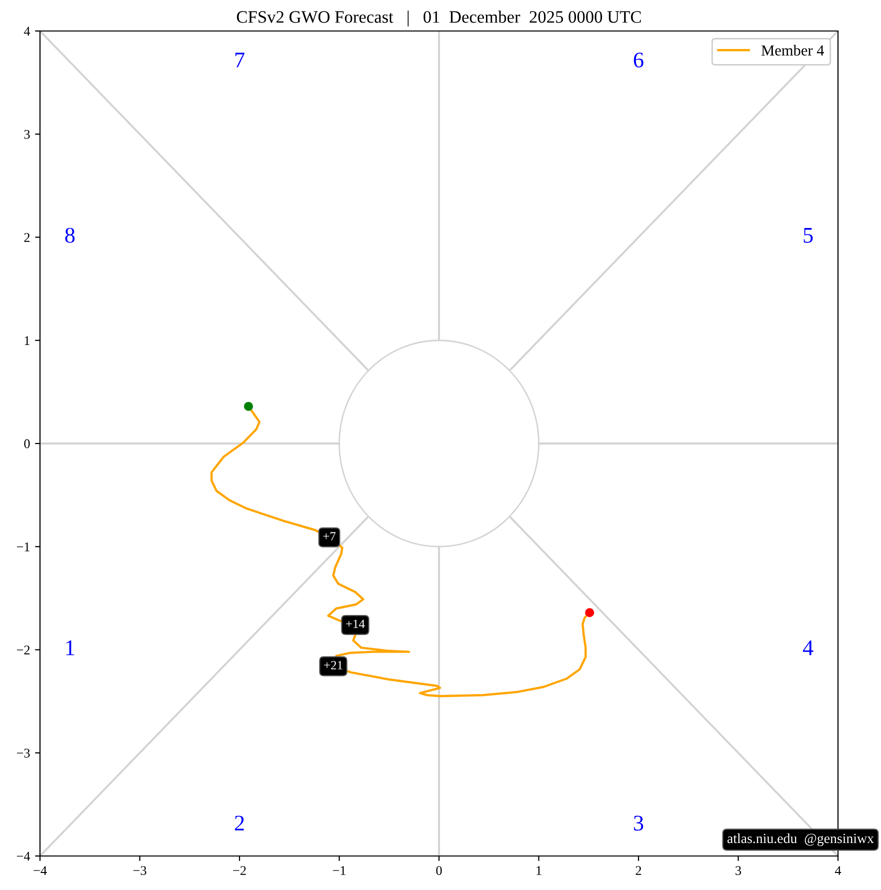 The height and width of the screenshot is (890, 881). Describe the element at coordinates (27, 237) in the screenshot. I see `y-tick-label: 2` at that location.